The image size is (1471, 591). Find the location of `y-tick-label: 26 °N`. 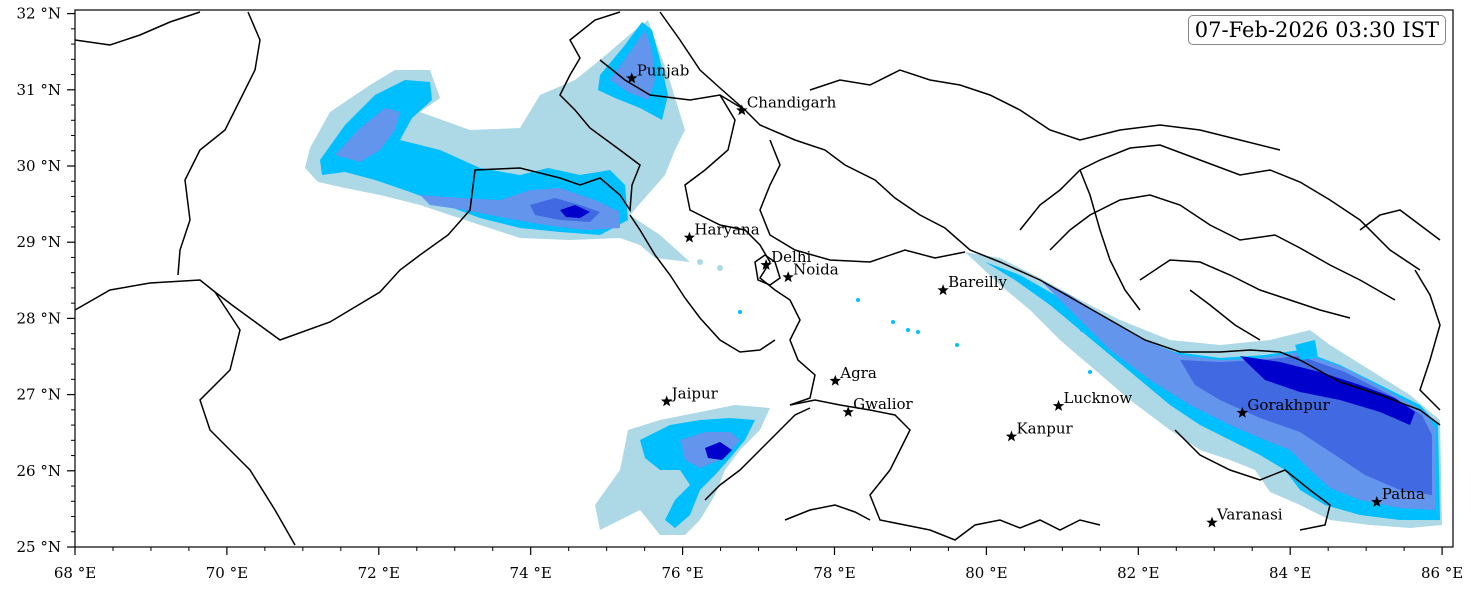

y-tick-label: 26 °N is located at coordinates (39, 471).